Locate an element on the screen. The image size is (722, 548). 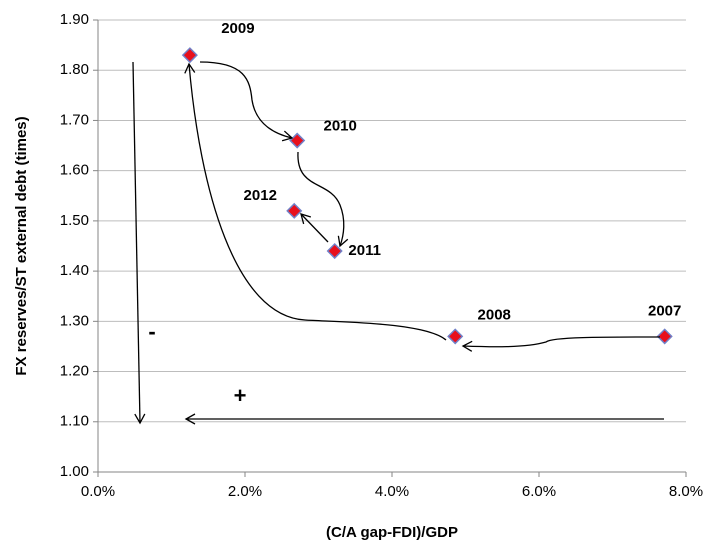
x-tick-label: 2.0% is located at coordinates (245, 491).